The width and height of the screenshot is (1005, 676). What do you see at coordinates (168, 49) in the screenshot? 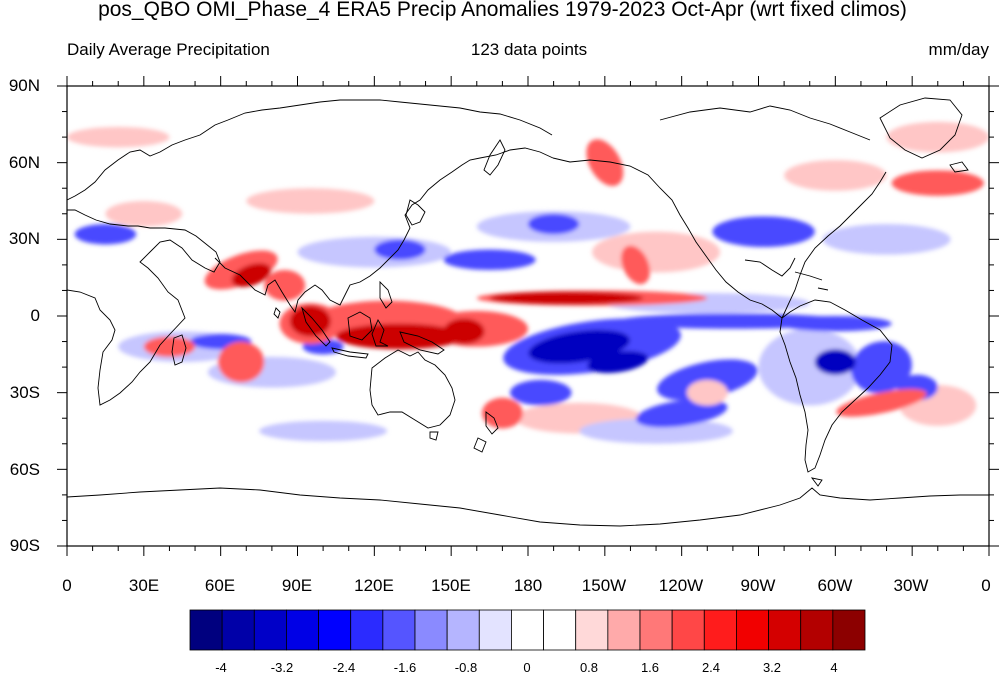
I see `subtitle-left: Daily Average Precipitation` at bounding box center [168, 49].